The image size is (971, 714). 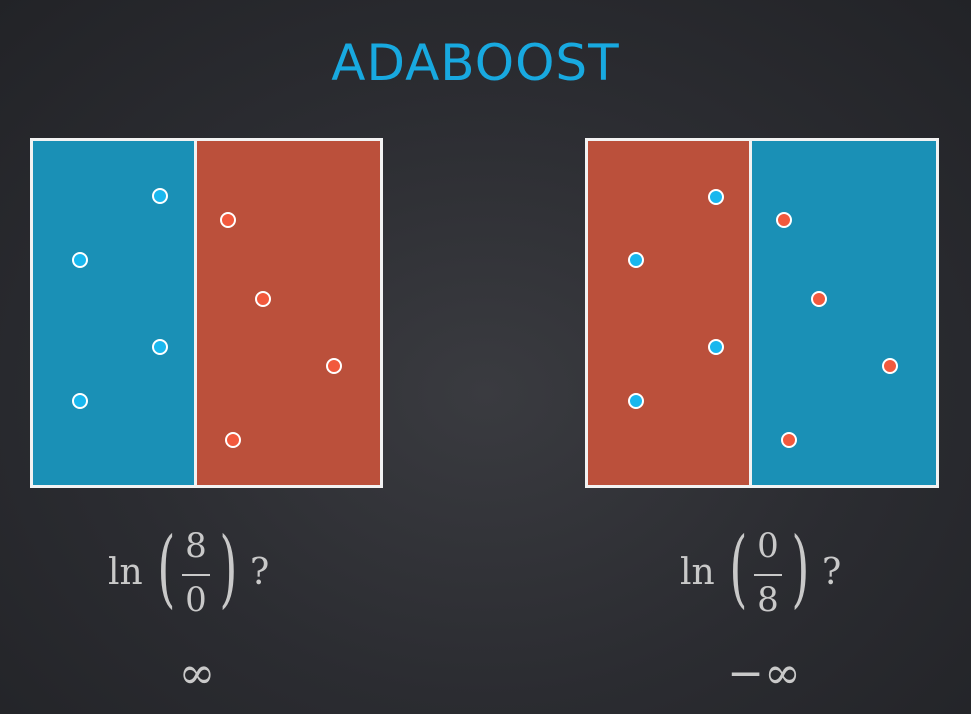 What do you see at coordinates (764, 673) in the screenshot?
I see `right-result: −∞` at bounding box center [764, 673].